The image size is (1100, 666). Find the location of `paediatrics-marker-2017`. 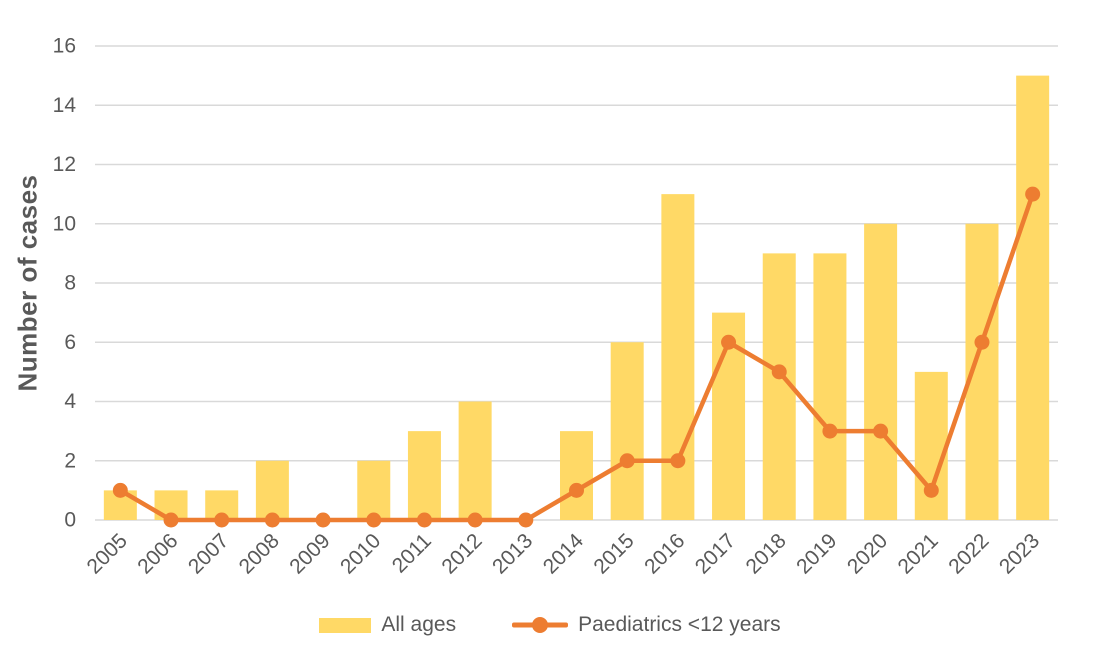

paediatrics-marker-2017 is located at coordinates (729, 342).